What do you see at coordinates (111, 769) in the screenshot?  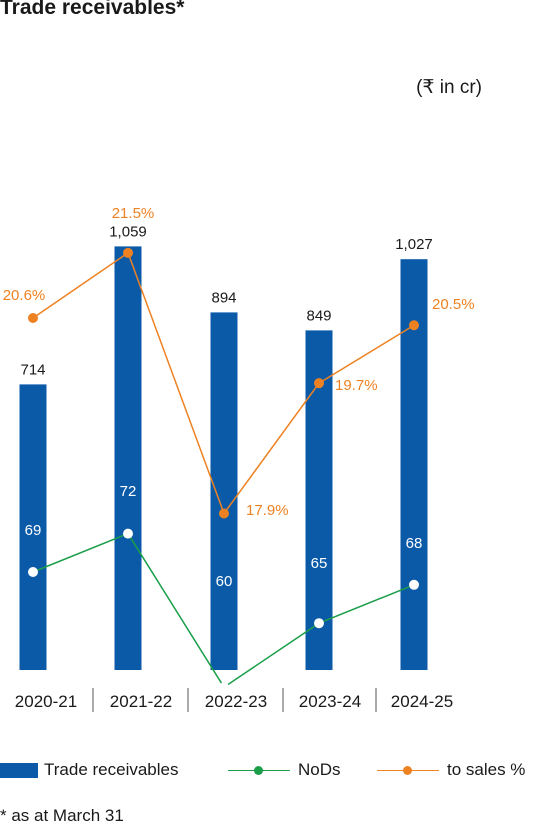 I see `legend-label: Trade receivables` at bounding box center [111, 769].